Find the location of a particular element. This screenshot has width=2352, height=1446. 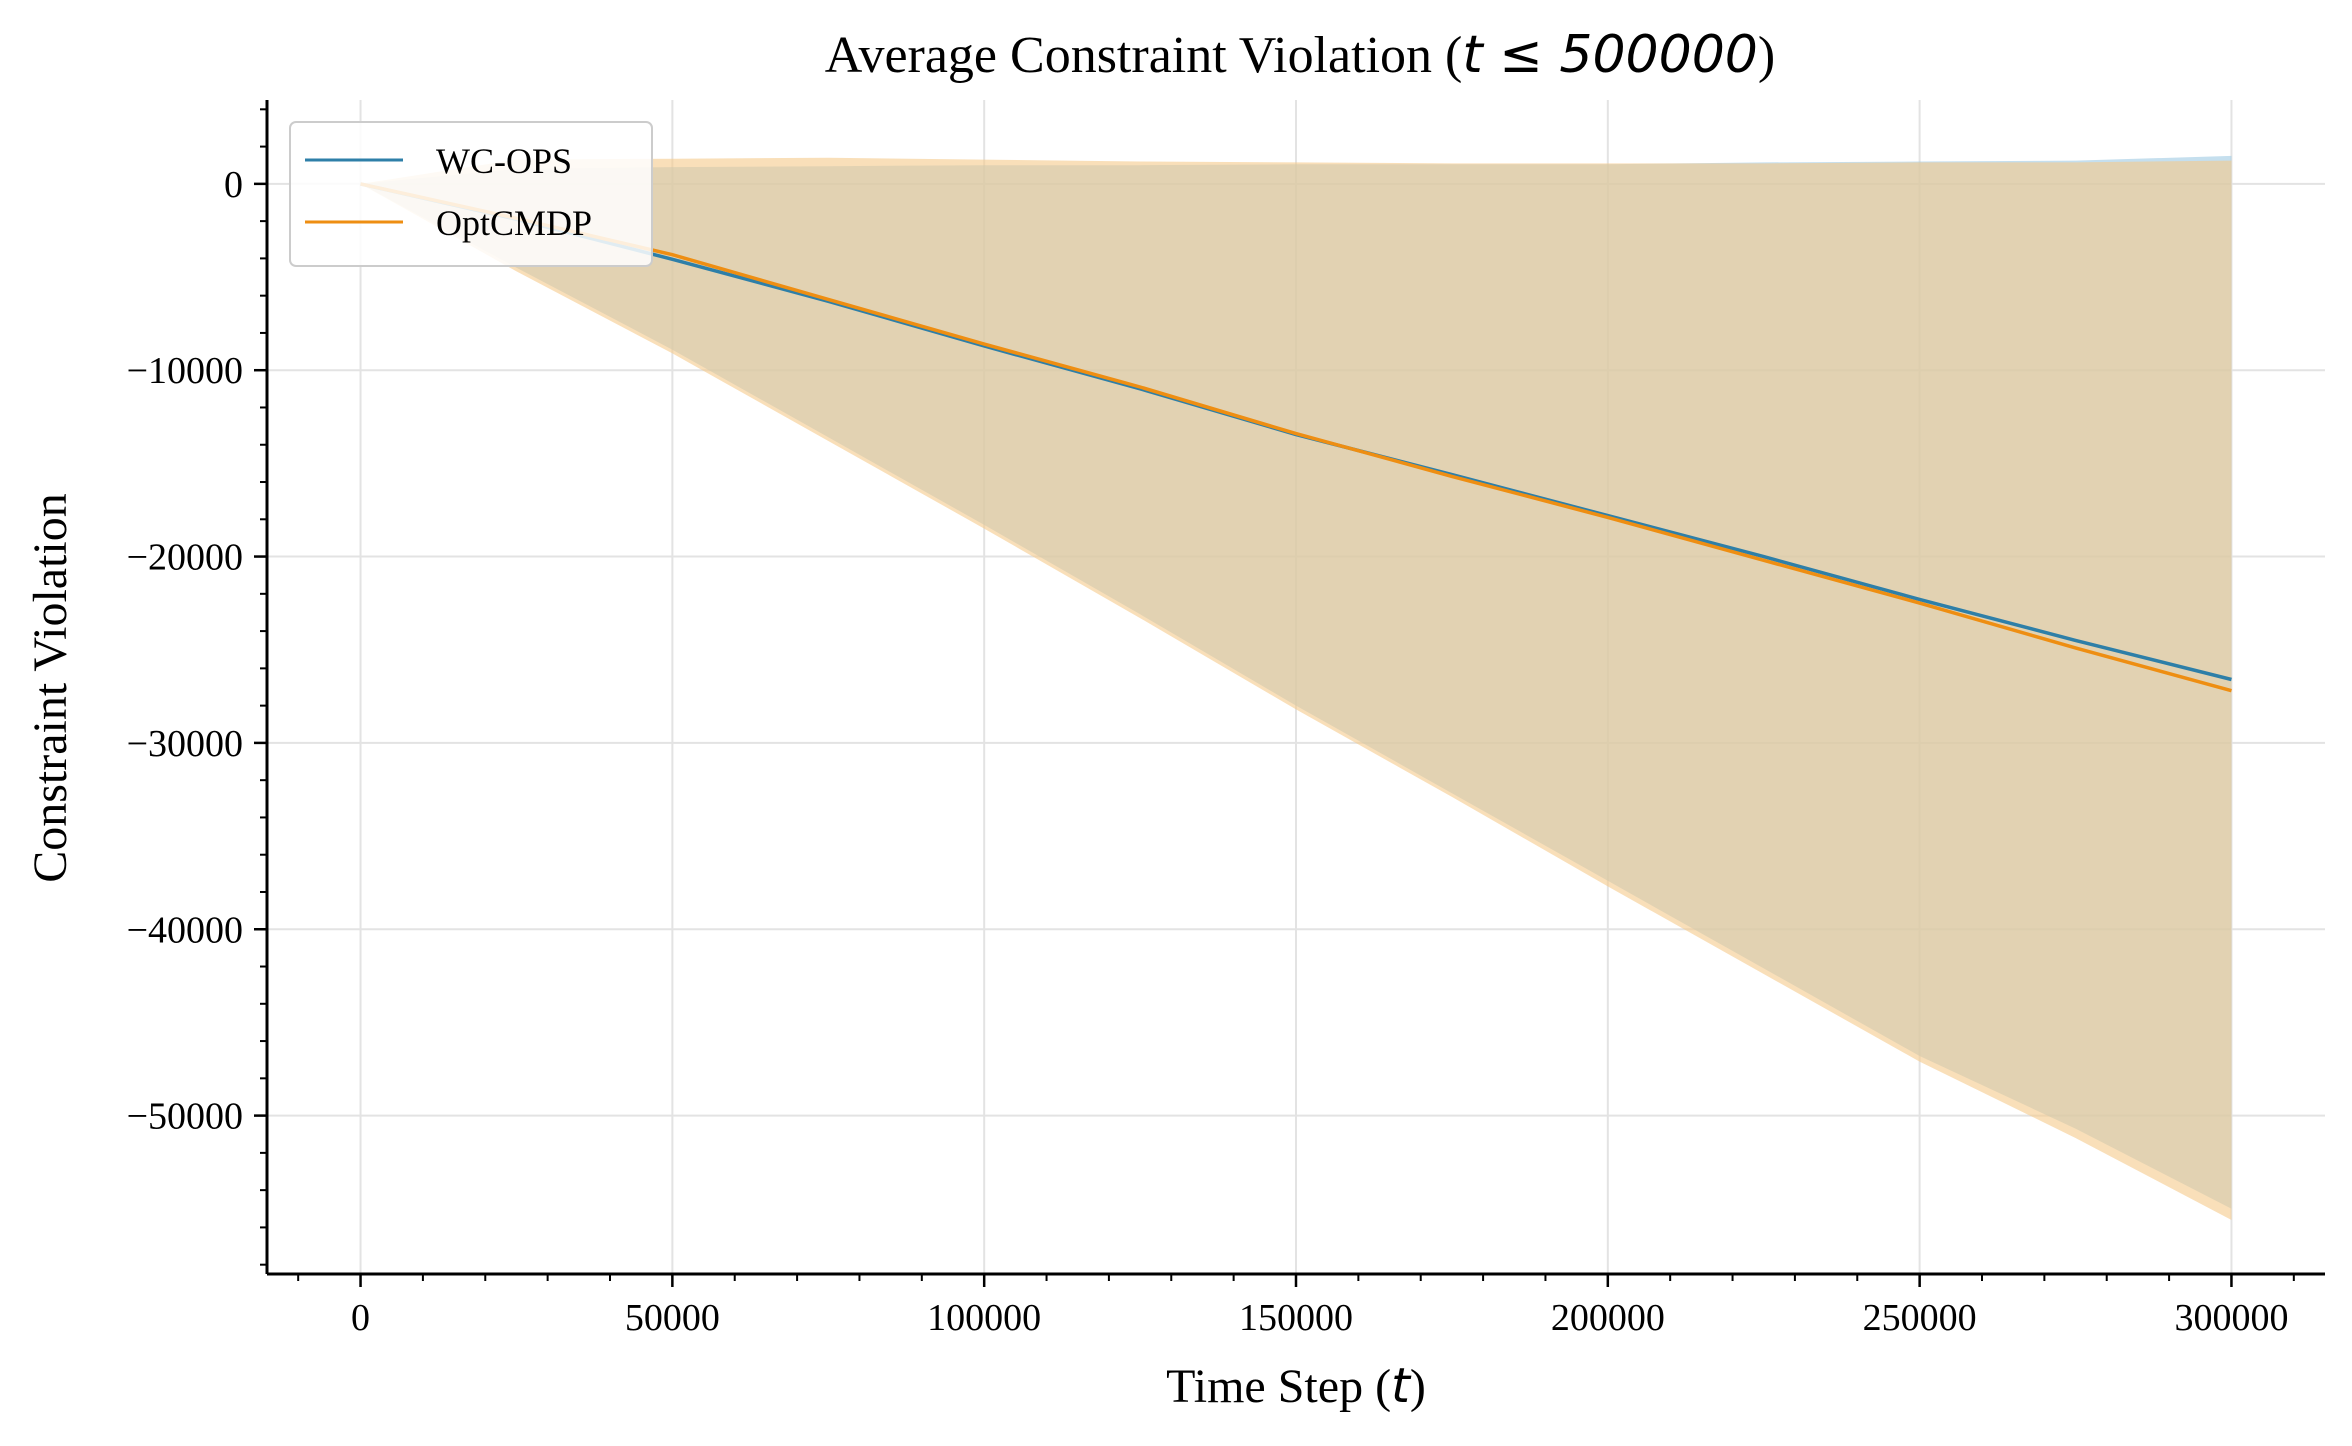

x-axis-label: Time Step (t) is located at coordinates (1296, 1386).